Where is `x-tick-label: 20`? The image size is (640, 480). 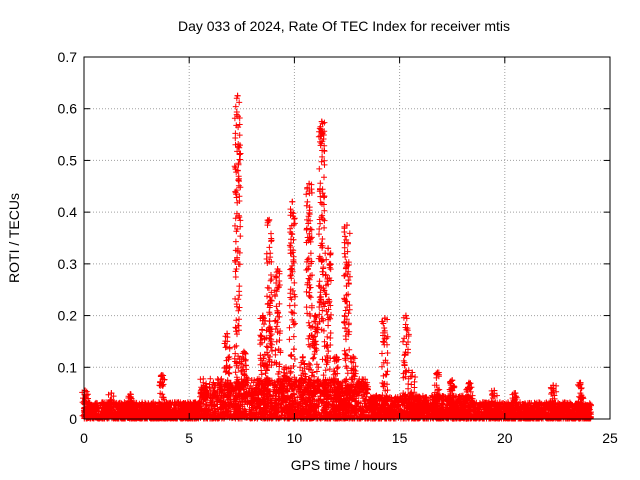 x-tick-label: 20 is located at coordinates (505, 438).